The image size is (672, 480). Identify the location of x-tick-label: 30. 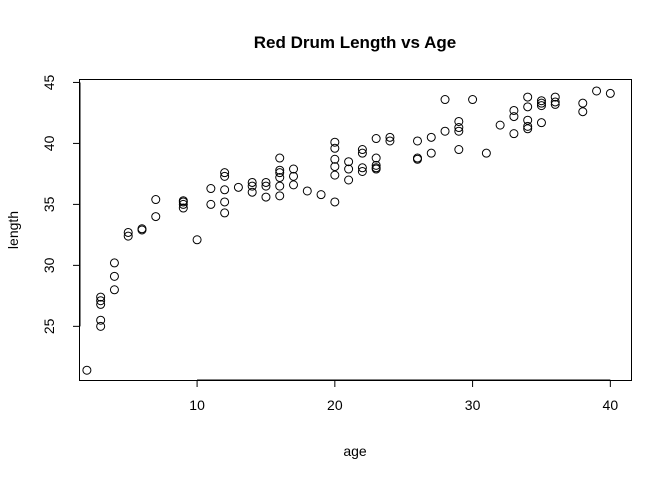
(473, 405).